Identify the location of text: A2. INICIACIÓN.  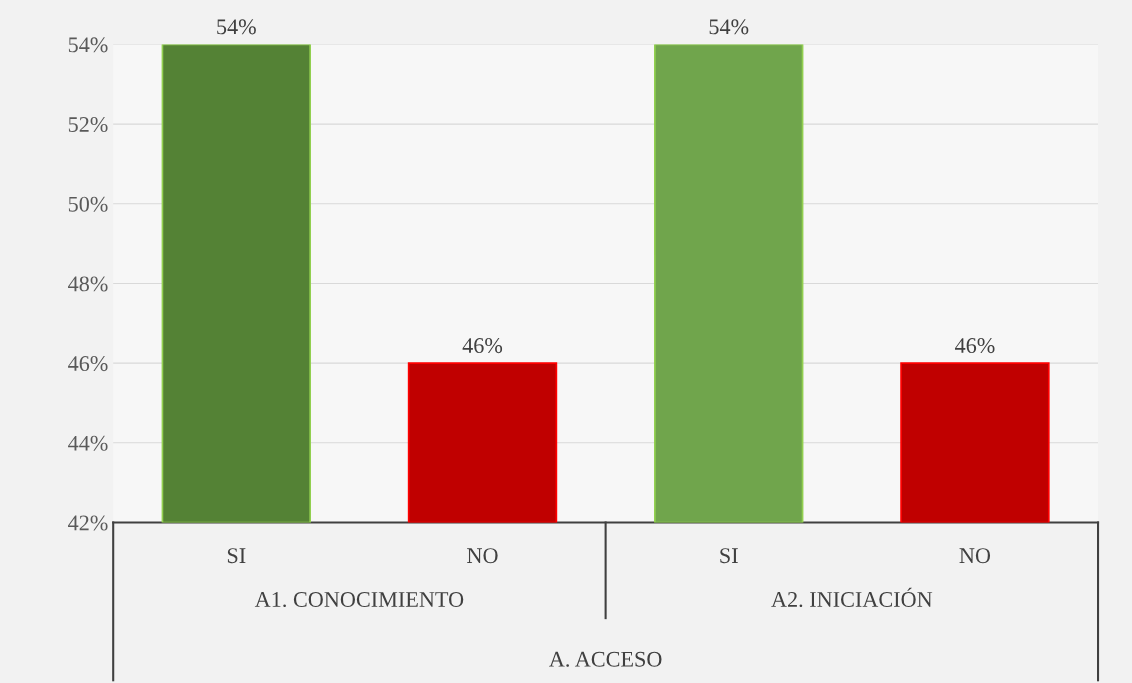
(852, 597).